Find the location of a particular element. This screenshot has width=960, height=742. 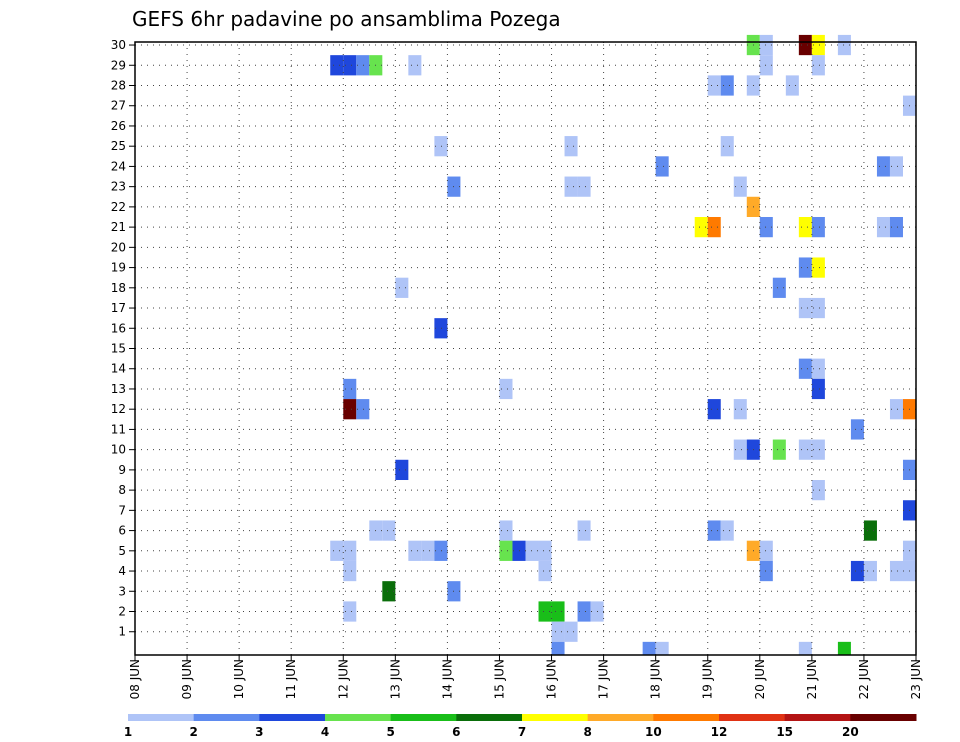

chart-title: GEFS 6hr padavine po ansamblima Pozega is located at coordinates (346, 19).